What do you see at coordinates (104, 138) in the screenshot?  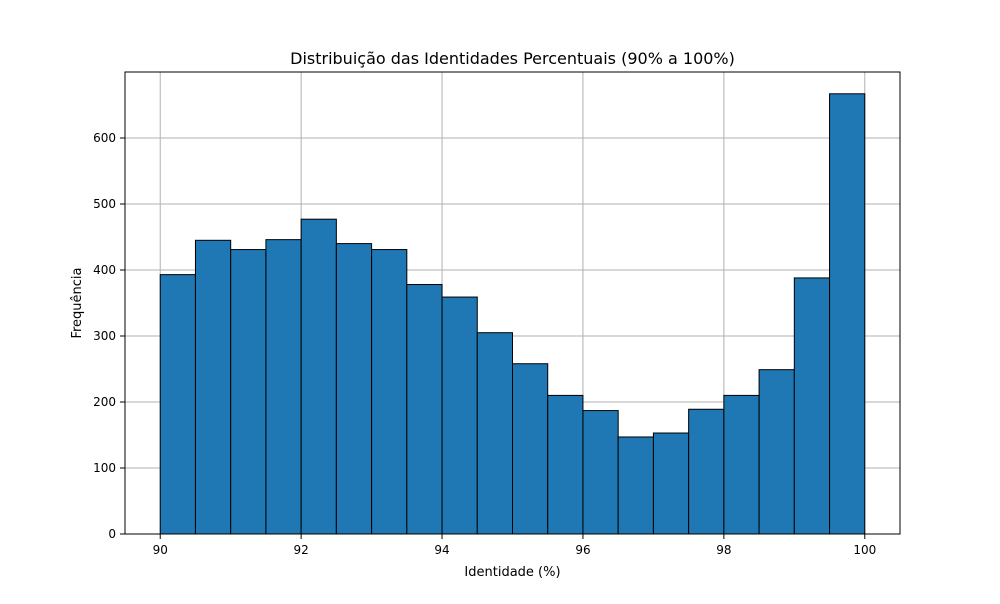 I see `y-tick-label: 600` at bounding box center [104, 138].